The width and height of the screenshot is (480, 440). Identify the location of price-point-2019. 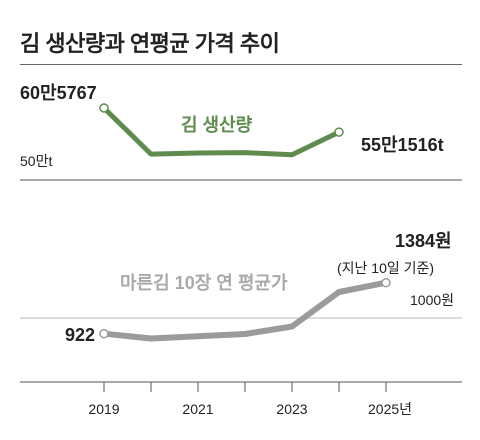
(104, 333).